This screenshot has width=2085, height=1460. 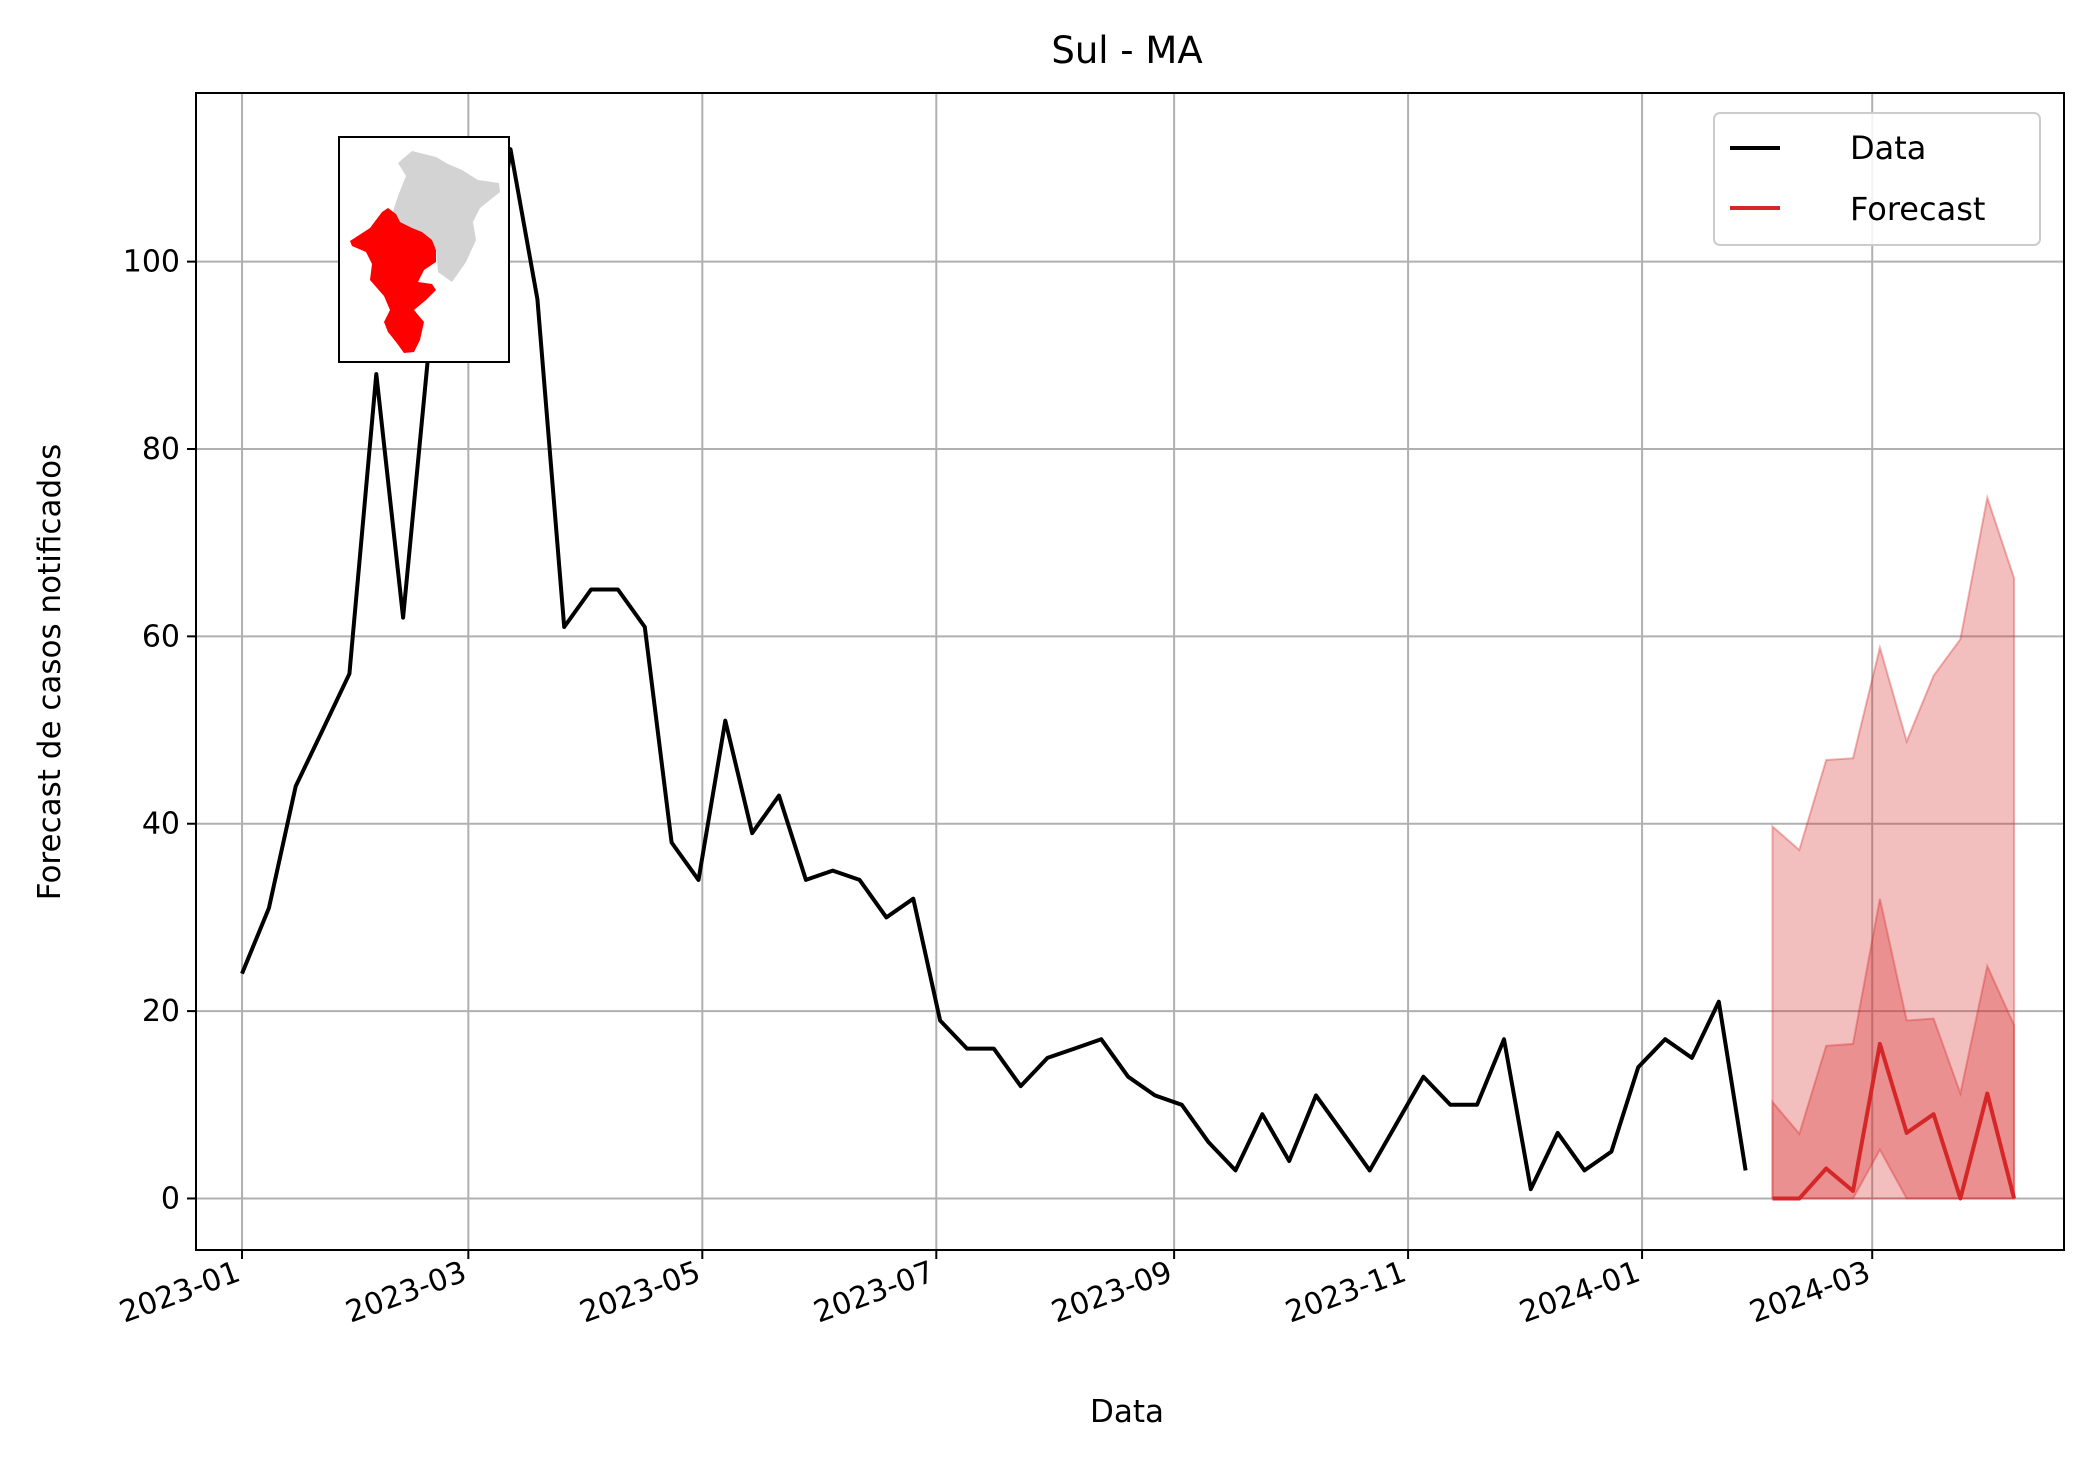 What do you see at coordinates (50, 672) in the screenshot?
I see `y-axis-label: Forecast de casos notificados` at bounding box center [50, 672].